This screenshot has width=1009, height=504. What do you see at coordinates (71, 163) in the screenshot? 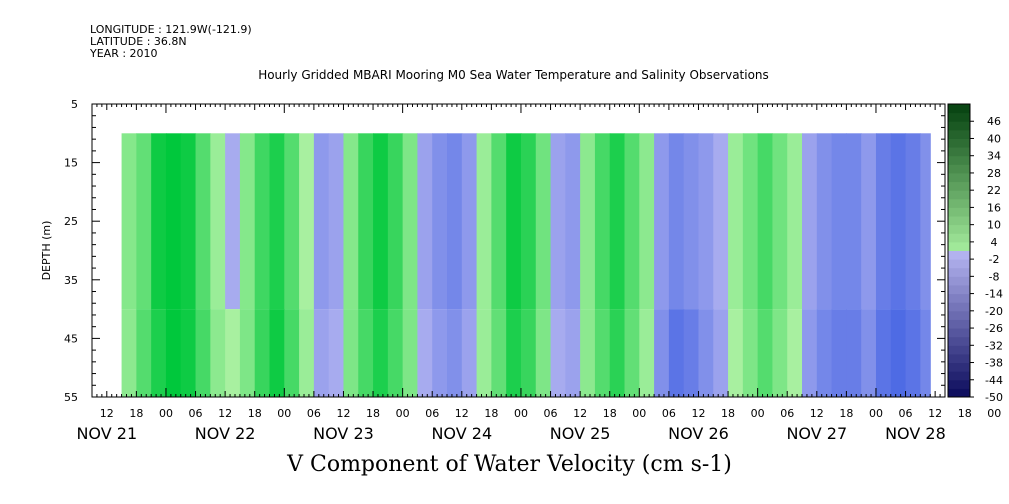
I see `y-tick-label: 15` at bounding box center [71, 163].